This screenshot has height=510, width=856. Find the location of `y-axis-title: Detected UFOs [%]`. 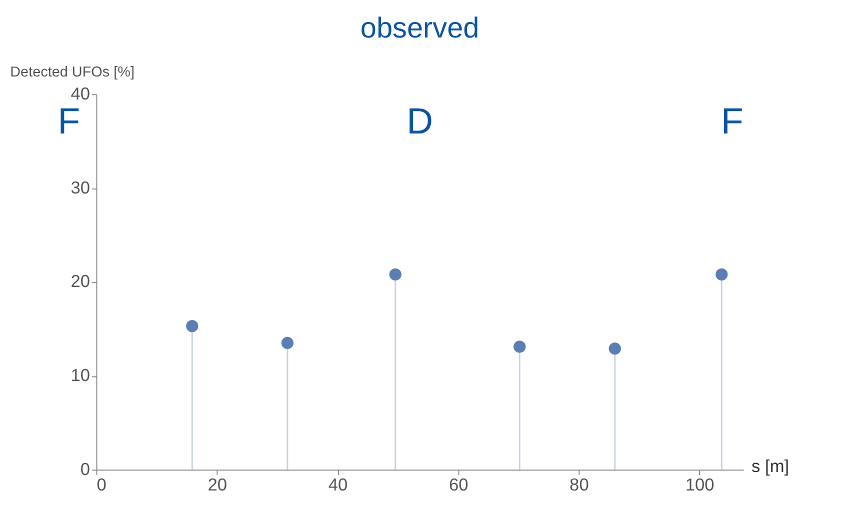

y-axis-title: Detected UFOs [%] is located at coordinates (72, 72).